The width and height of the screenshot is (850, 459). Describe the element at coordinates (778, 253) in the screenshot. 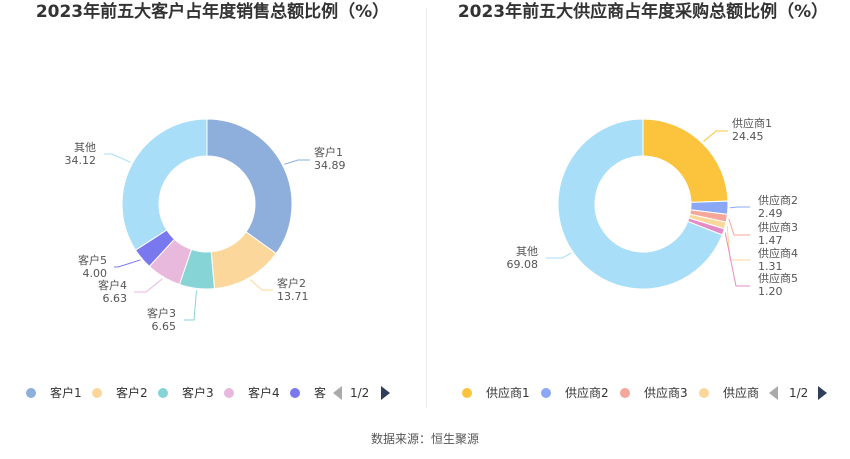

I see `slice-category-label: 供应商4` at that location.